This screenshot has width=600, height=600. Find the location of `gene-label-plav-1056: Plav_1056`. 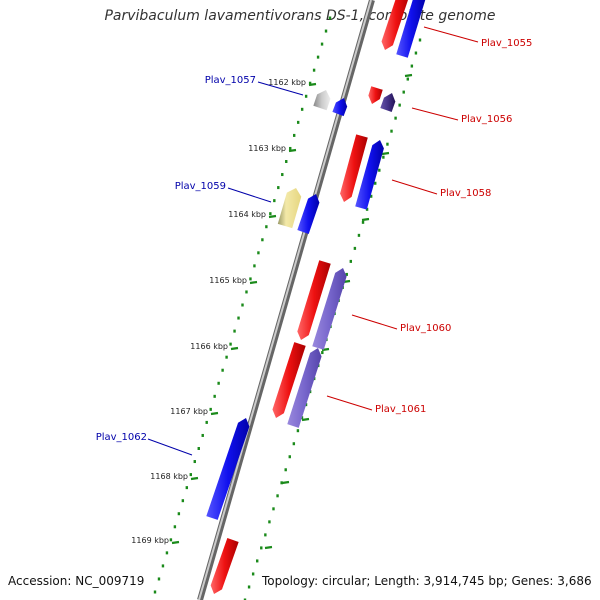

gene-label-plav-1056: Plav_1056 is located at coordinates (486, 119).